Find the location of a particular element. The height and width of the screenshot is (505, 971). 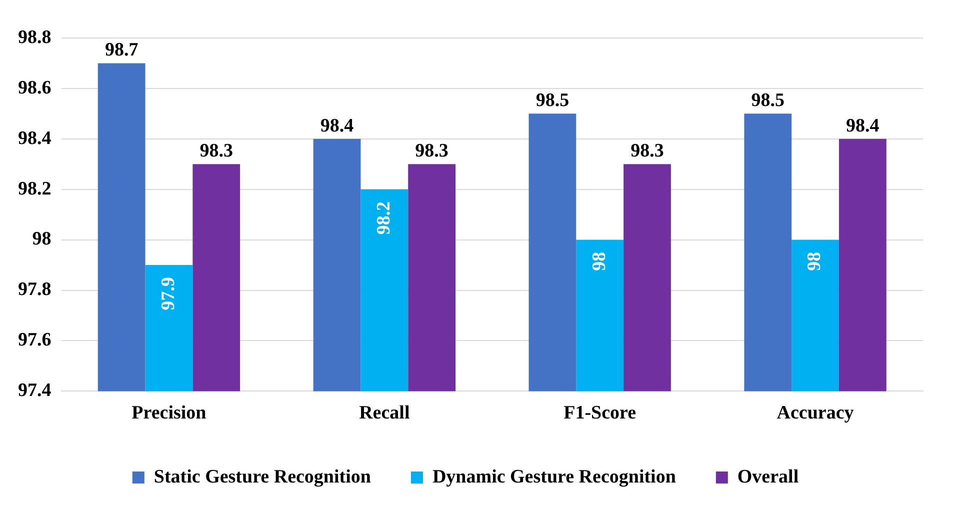

y-tick-label: 97.4 is located at coordinates (35, 391).